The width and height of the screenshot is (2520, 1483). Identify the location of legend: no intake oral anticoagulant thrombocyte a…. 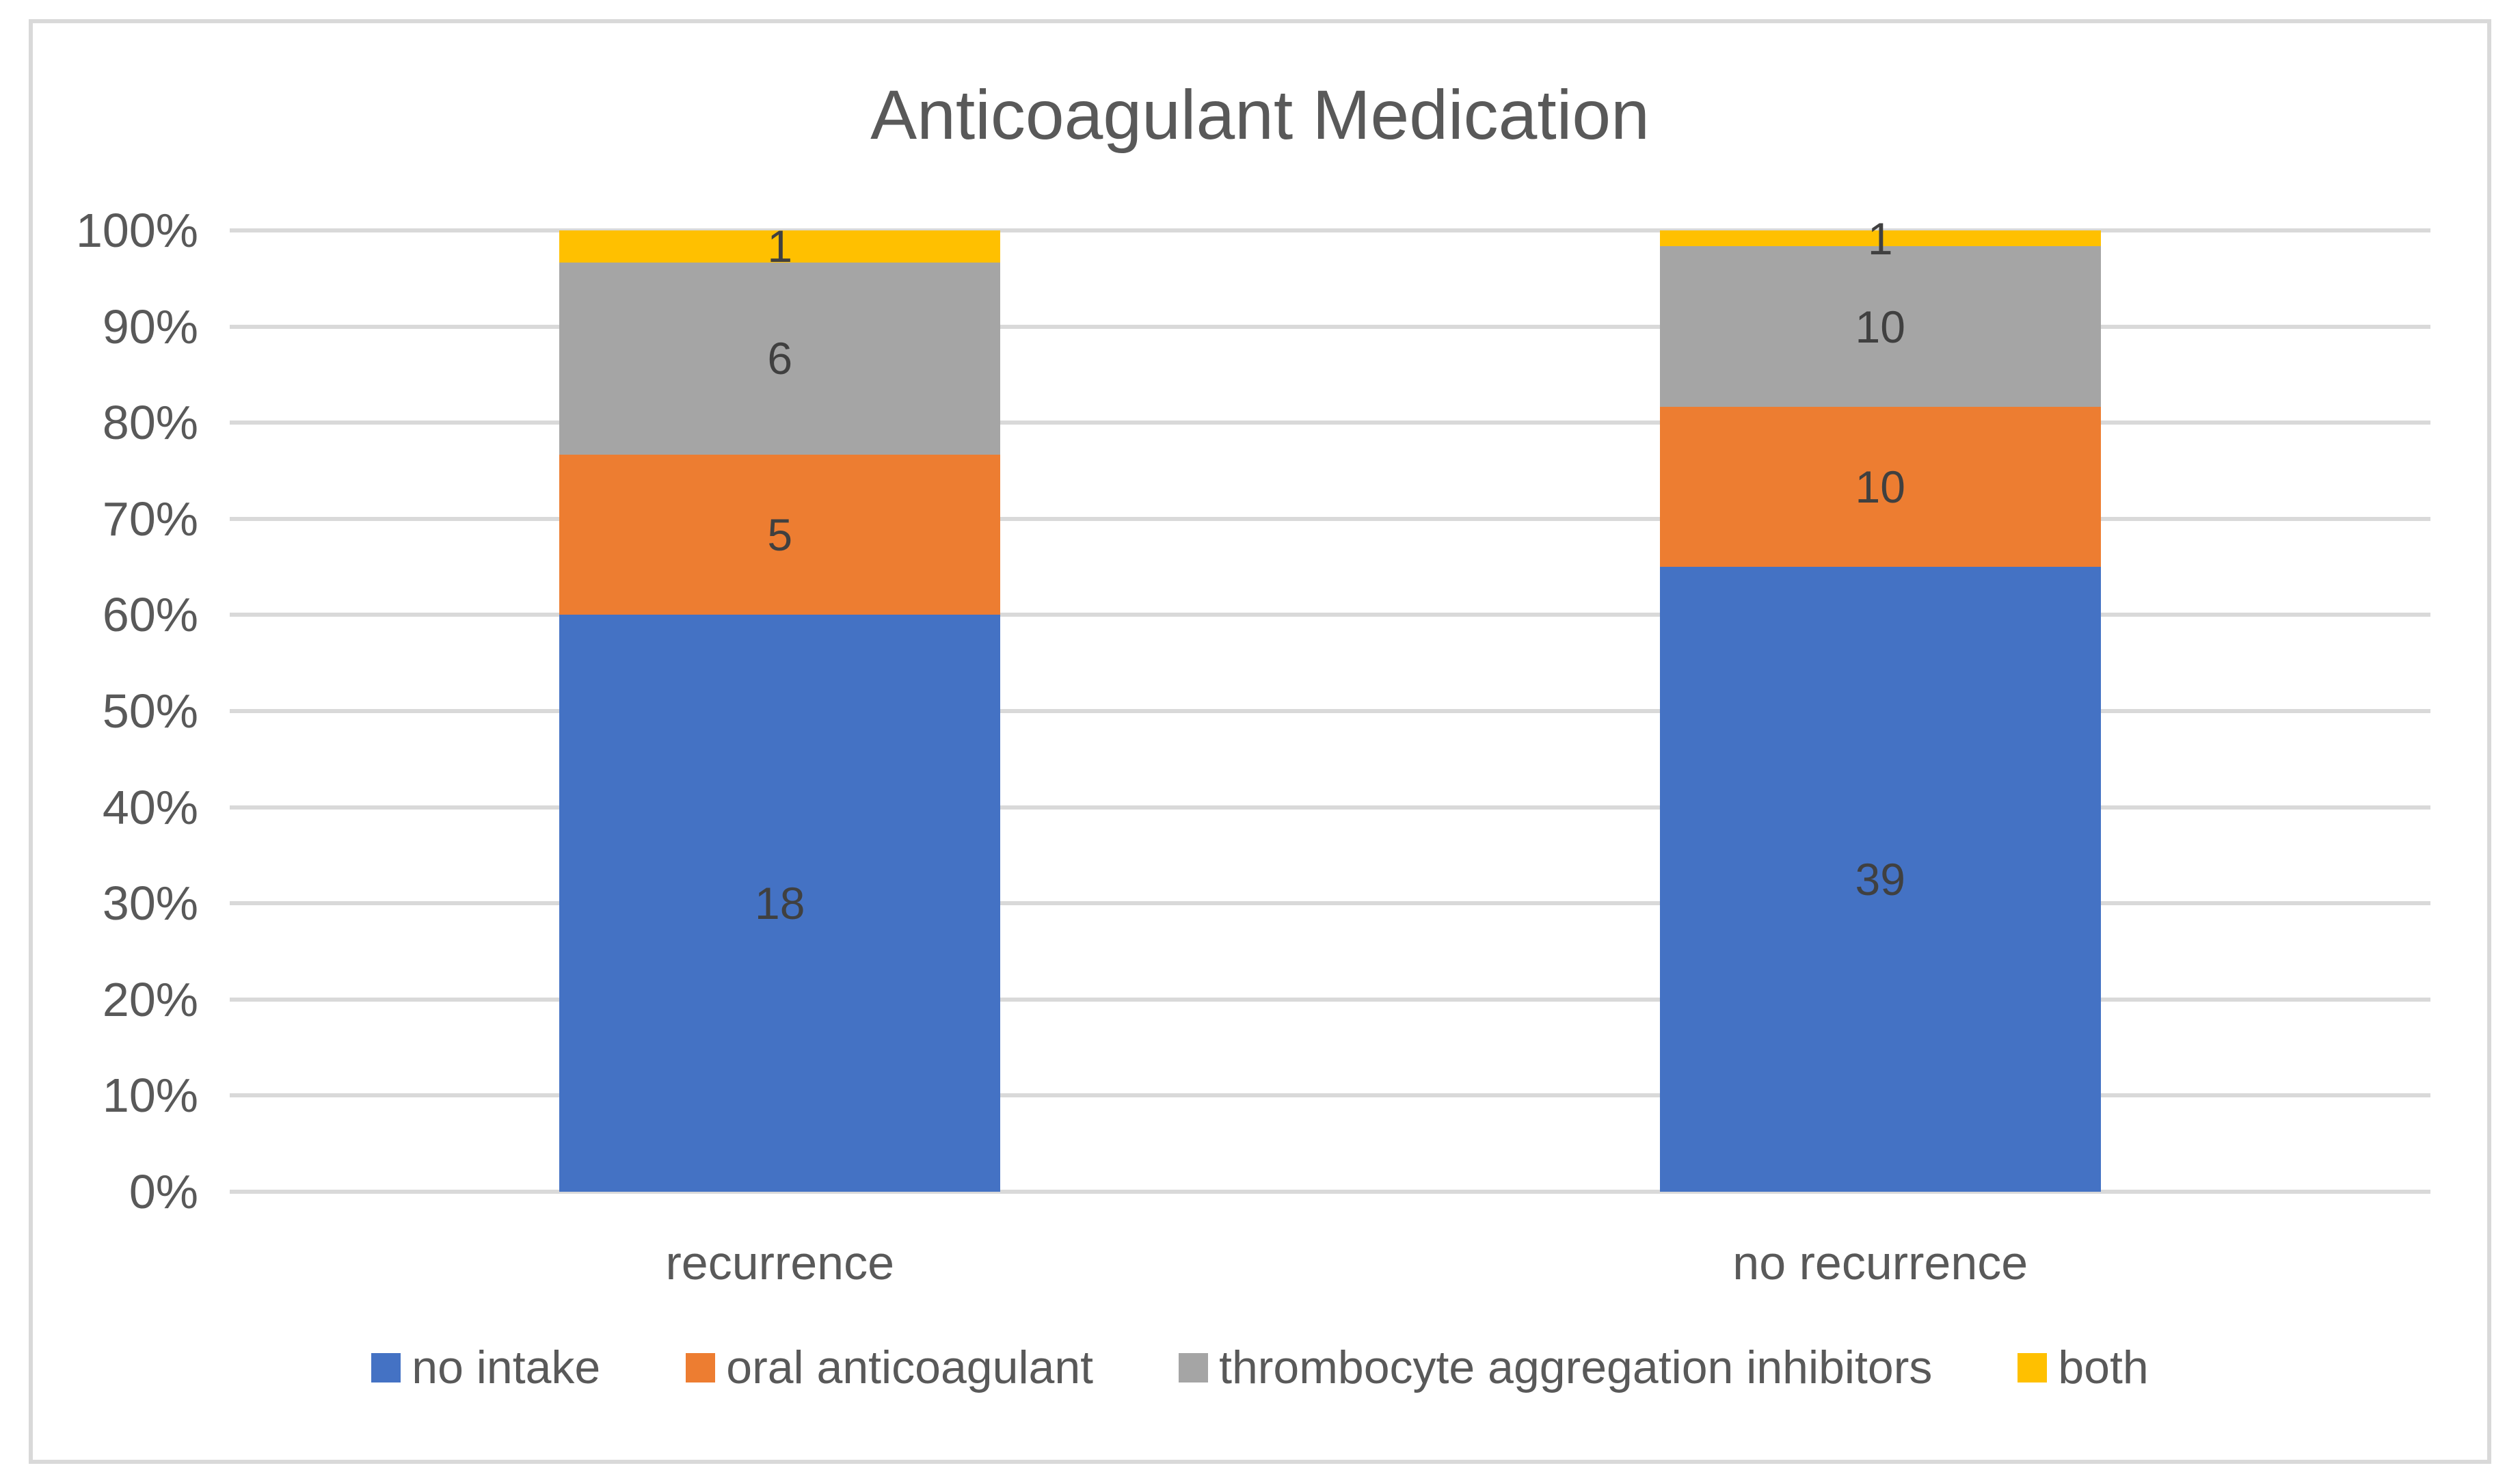
(1260, 1367).